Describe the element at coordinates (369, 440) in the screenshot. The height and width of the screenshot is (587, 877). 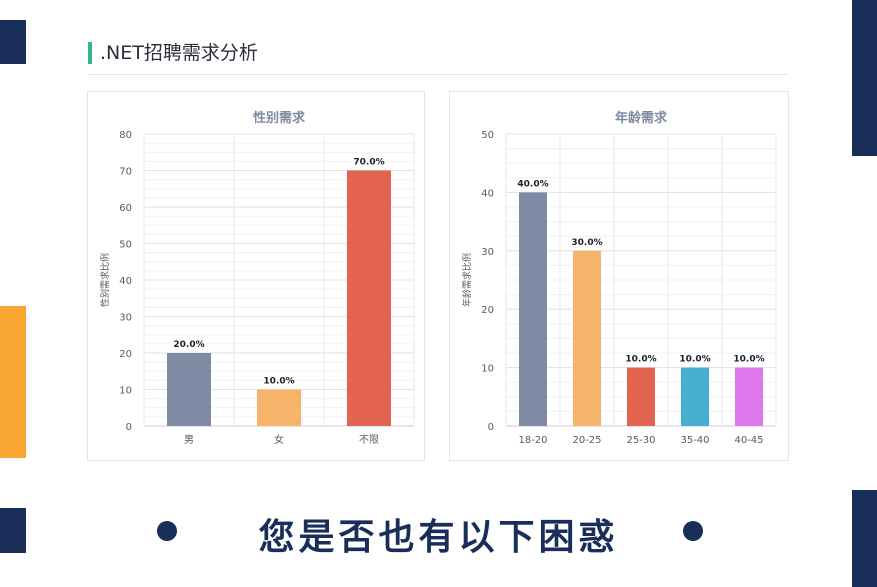
I see `x-tick-label: 不限` at that location.